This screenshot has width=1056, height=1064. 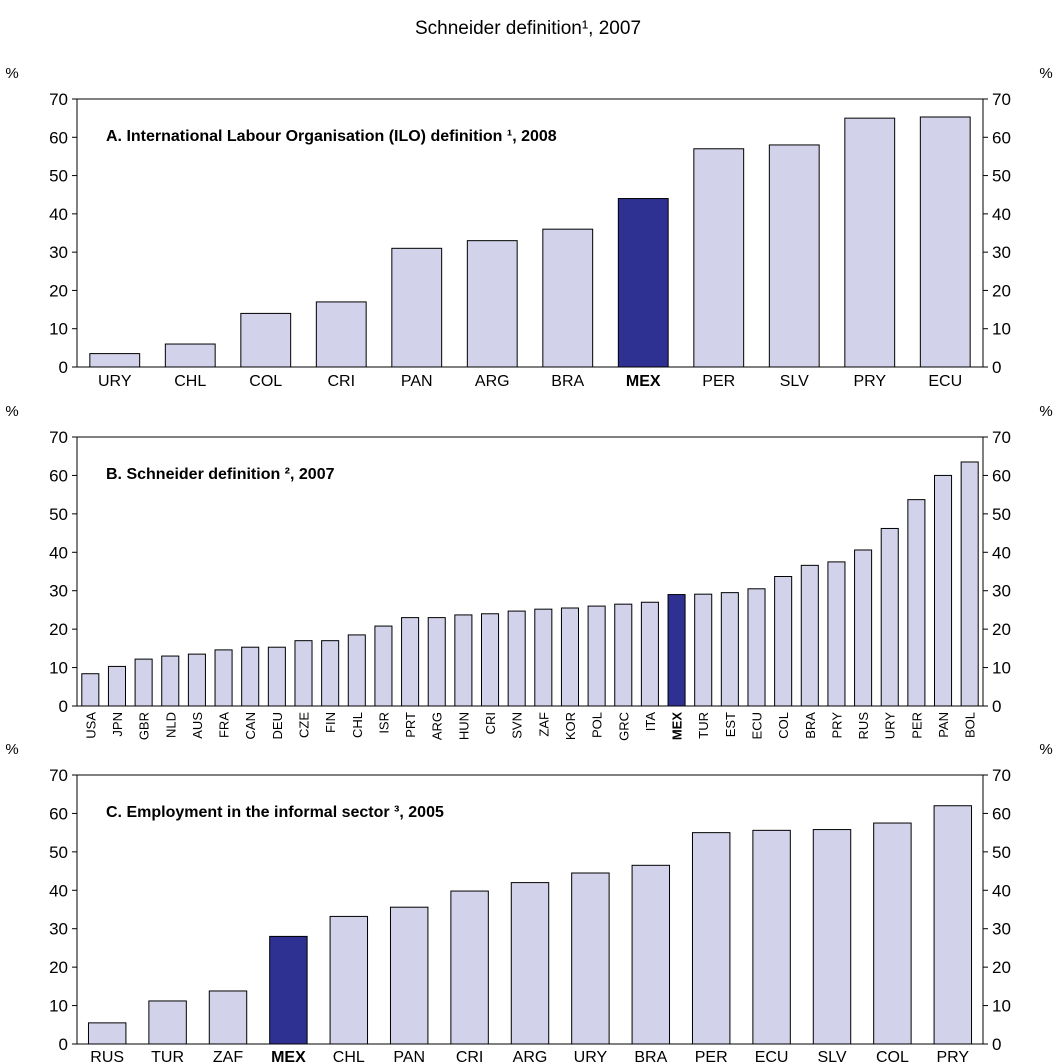 What do you see at coordinates (304, 725) in the screenshot?
I see `x-tick-label: CZE` at bounding box center [304, 725].